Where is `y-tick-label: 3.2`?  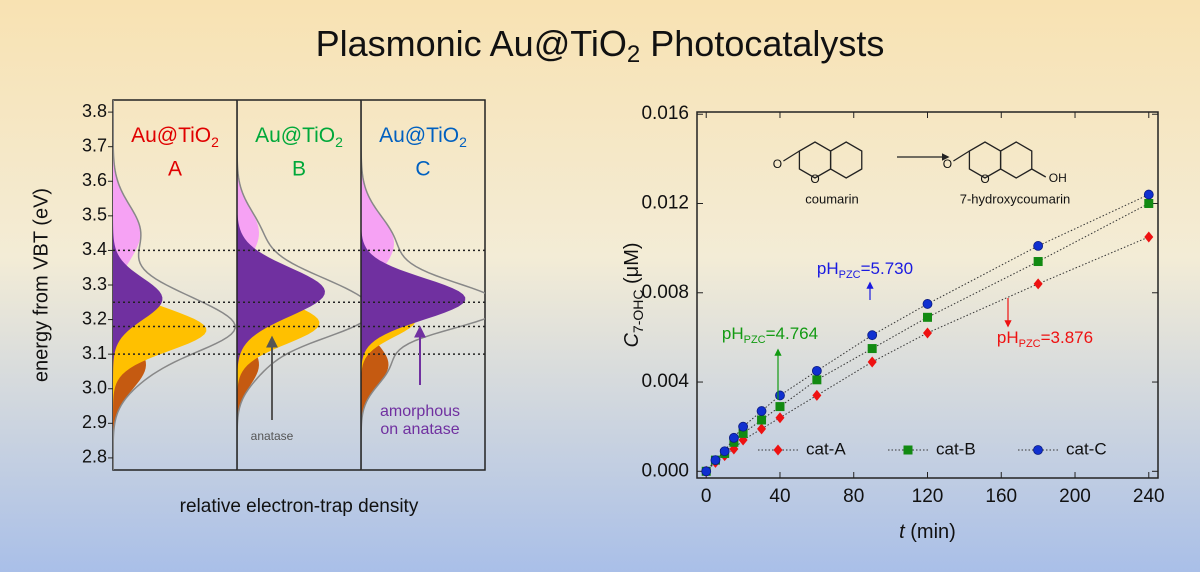
y-tick-label: 3.2 is located at coordinates (94, 318).